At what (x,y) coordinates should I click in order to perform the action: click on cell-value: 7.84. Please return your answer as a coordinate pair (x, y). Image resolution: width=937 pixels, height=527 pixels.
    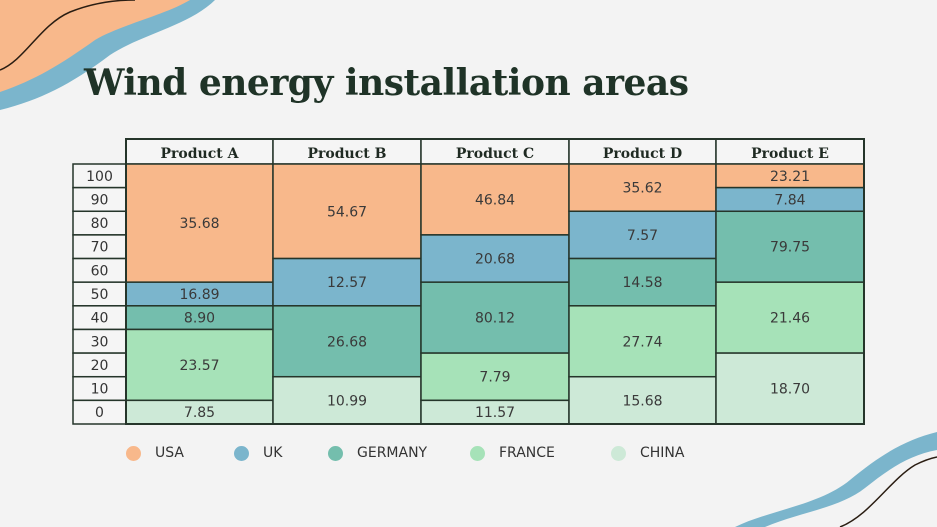
    Looking at the image, I should click on (789, 200).